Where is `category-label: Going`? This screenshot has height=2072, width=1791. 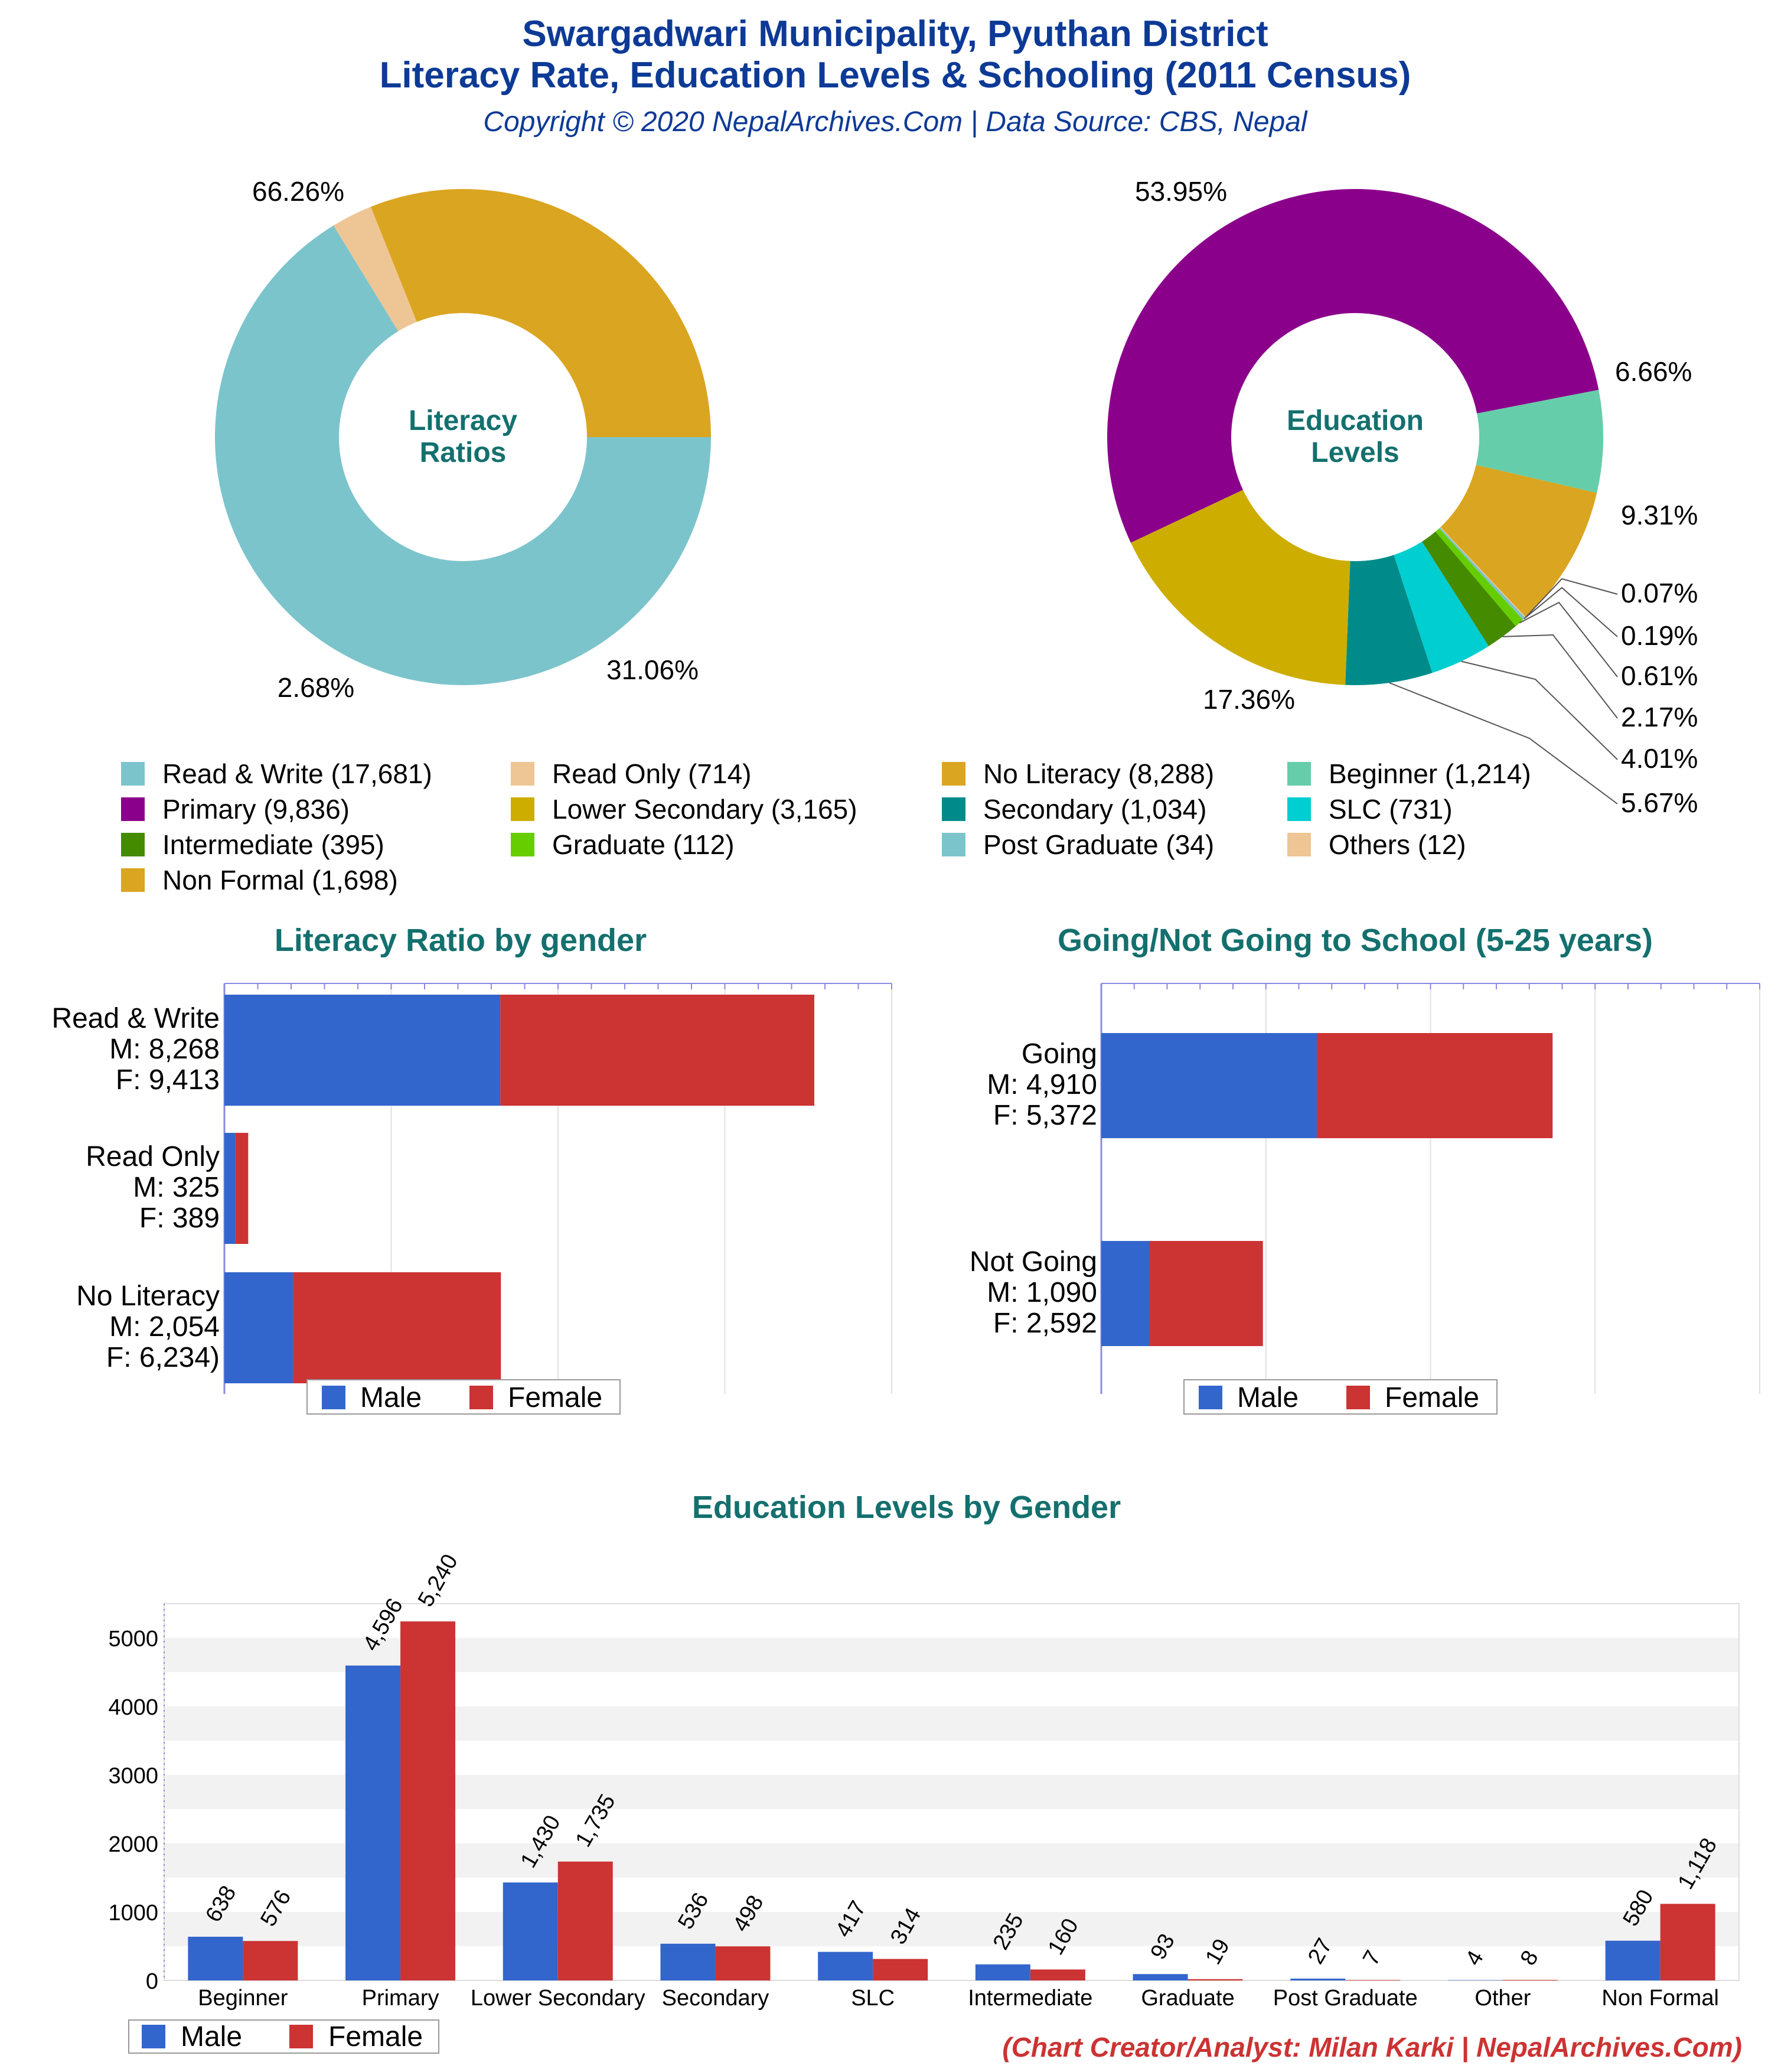 category-label: Going is located at coordinates (1059, 1054).